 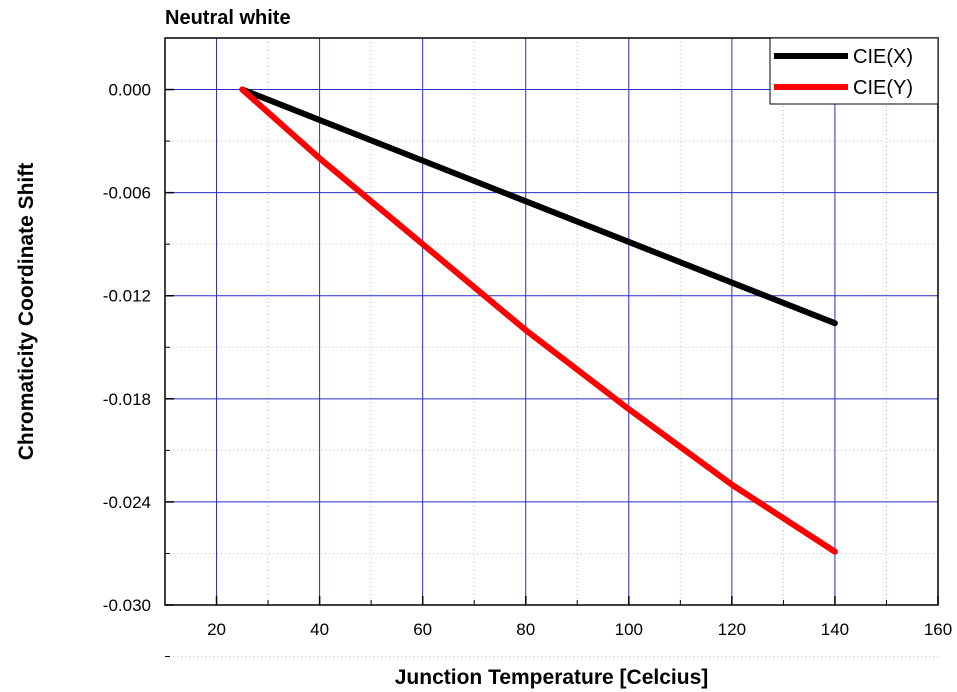 I want to click on y-tick-label: -0.030, so click(x=127, y=605).